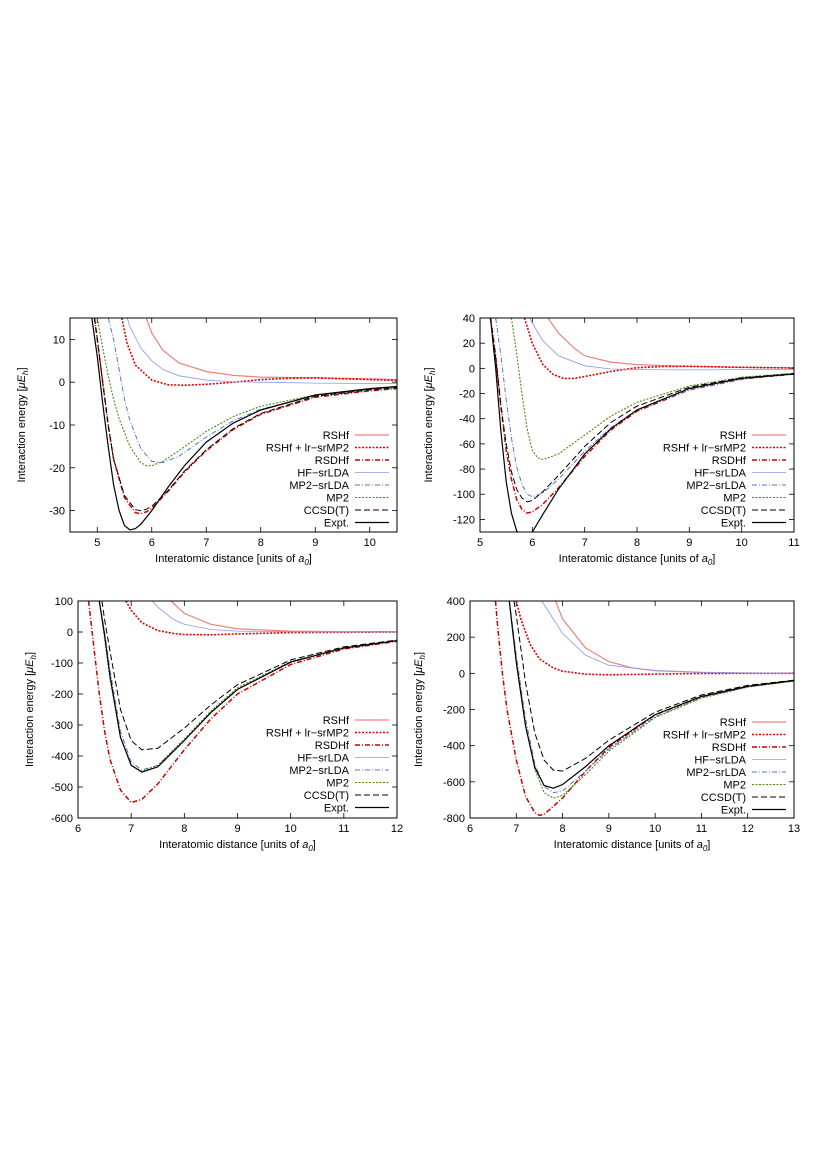 This screenshot has height=1170, width=827. I want to click on y-tick-label: -40, so click(467, 420).